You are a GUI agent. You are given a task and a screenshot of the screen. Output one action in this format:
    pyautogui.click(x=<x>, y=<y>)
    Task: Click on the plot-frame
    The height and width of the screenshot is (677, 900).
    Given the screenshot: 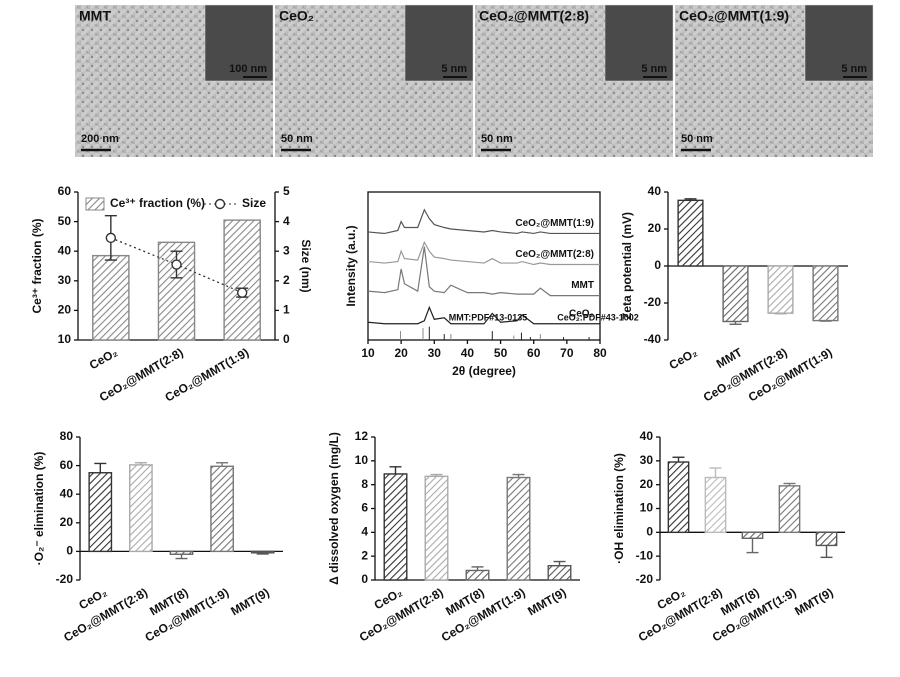 What is the action you would take?
    pyautogui.click(x=484, y=266)
    